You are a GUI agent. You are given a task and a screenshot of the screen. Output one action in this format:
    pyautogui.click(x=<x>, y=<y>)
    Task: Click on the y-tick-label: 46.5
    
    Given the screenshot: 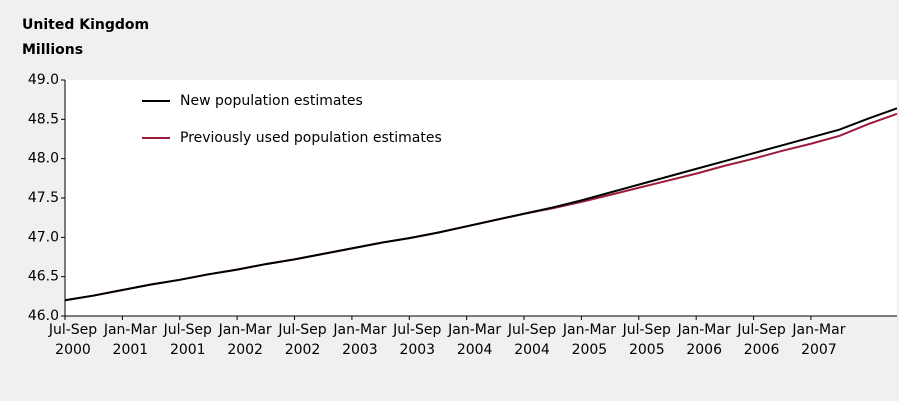 What is the action you would take?
    pyautogui.click(x=43, y=277)
    